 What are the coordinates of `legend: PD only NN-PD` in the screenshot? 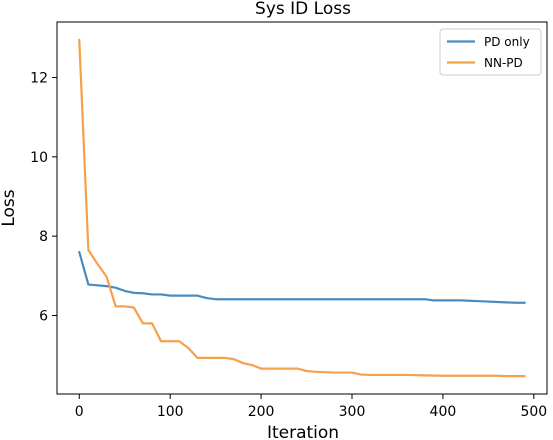 It's located at (490, 52).